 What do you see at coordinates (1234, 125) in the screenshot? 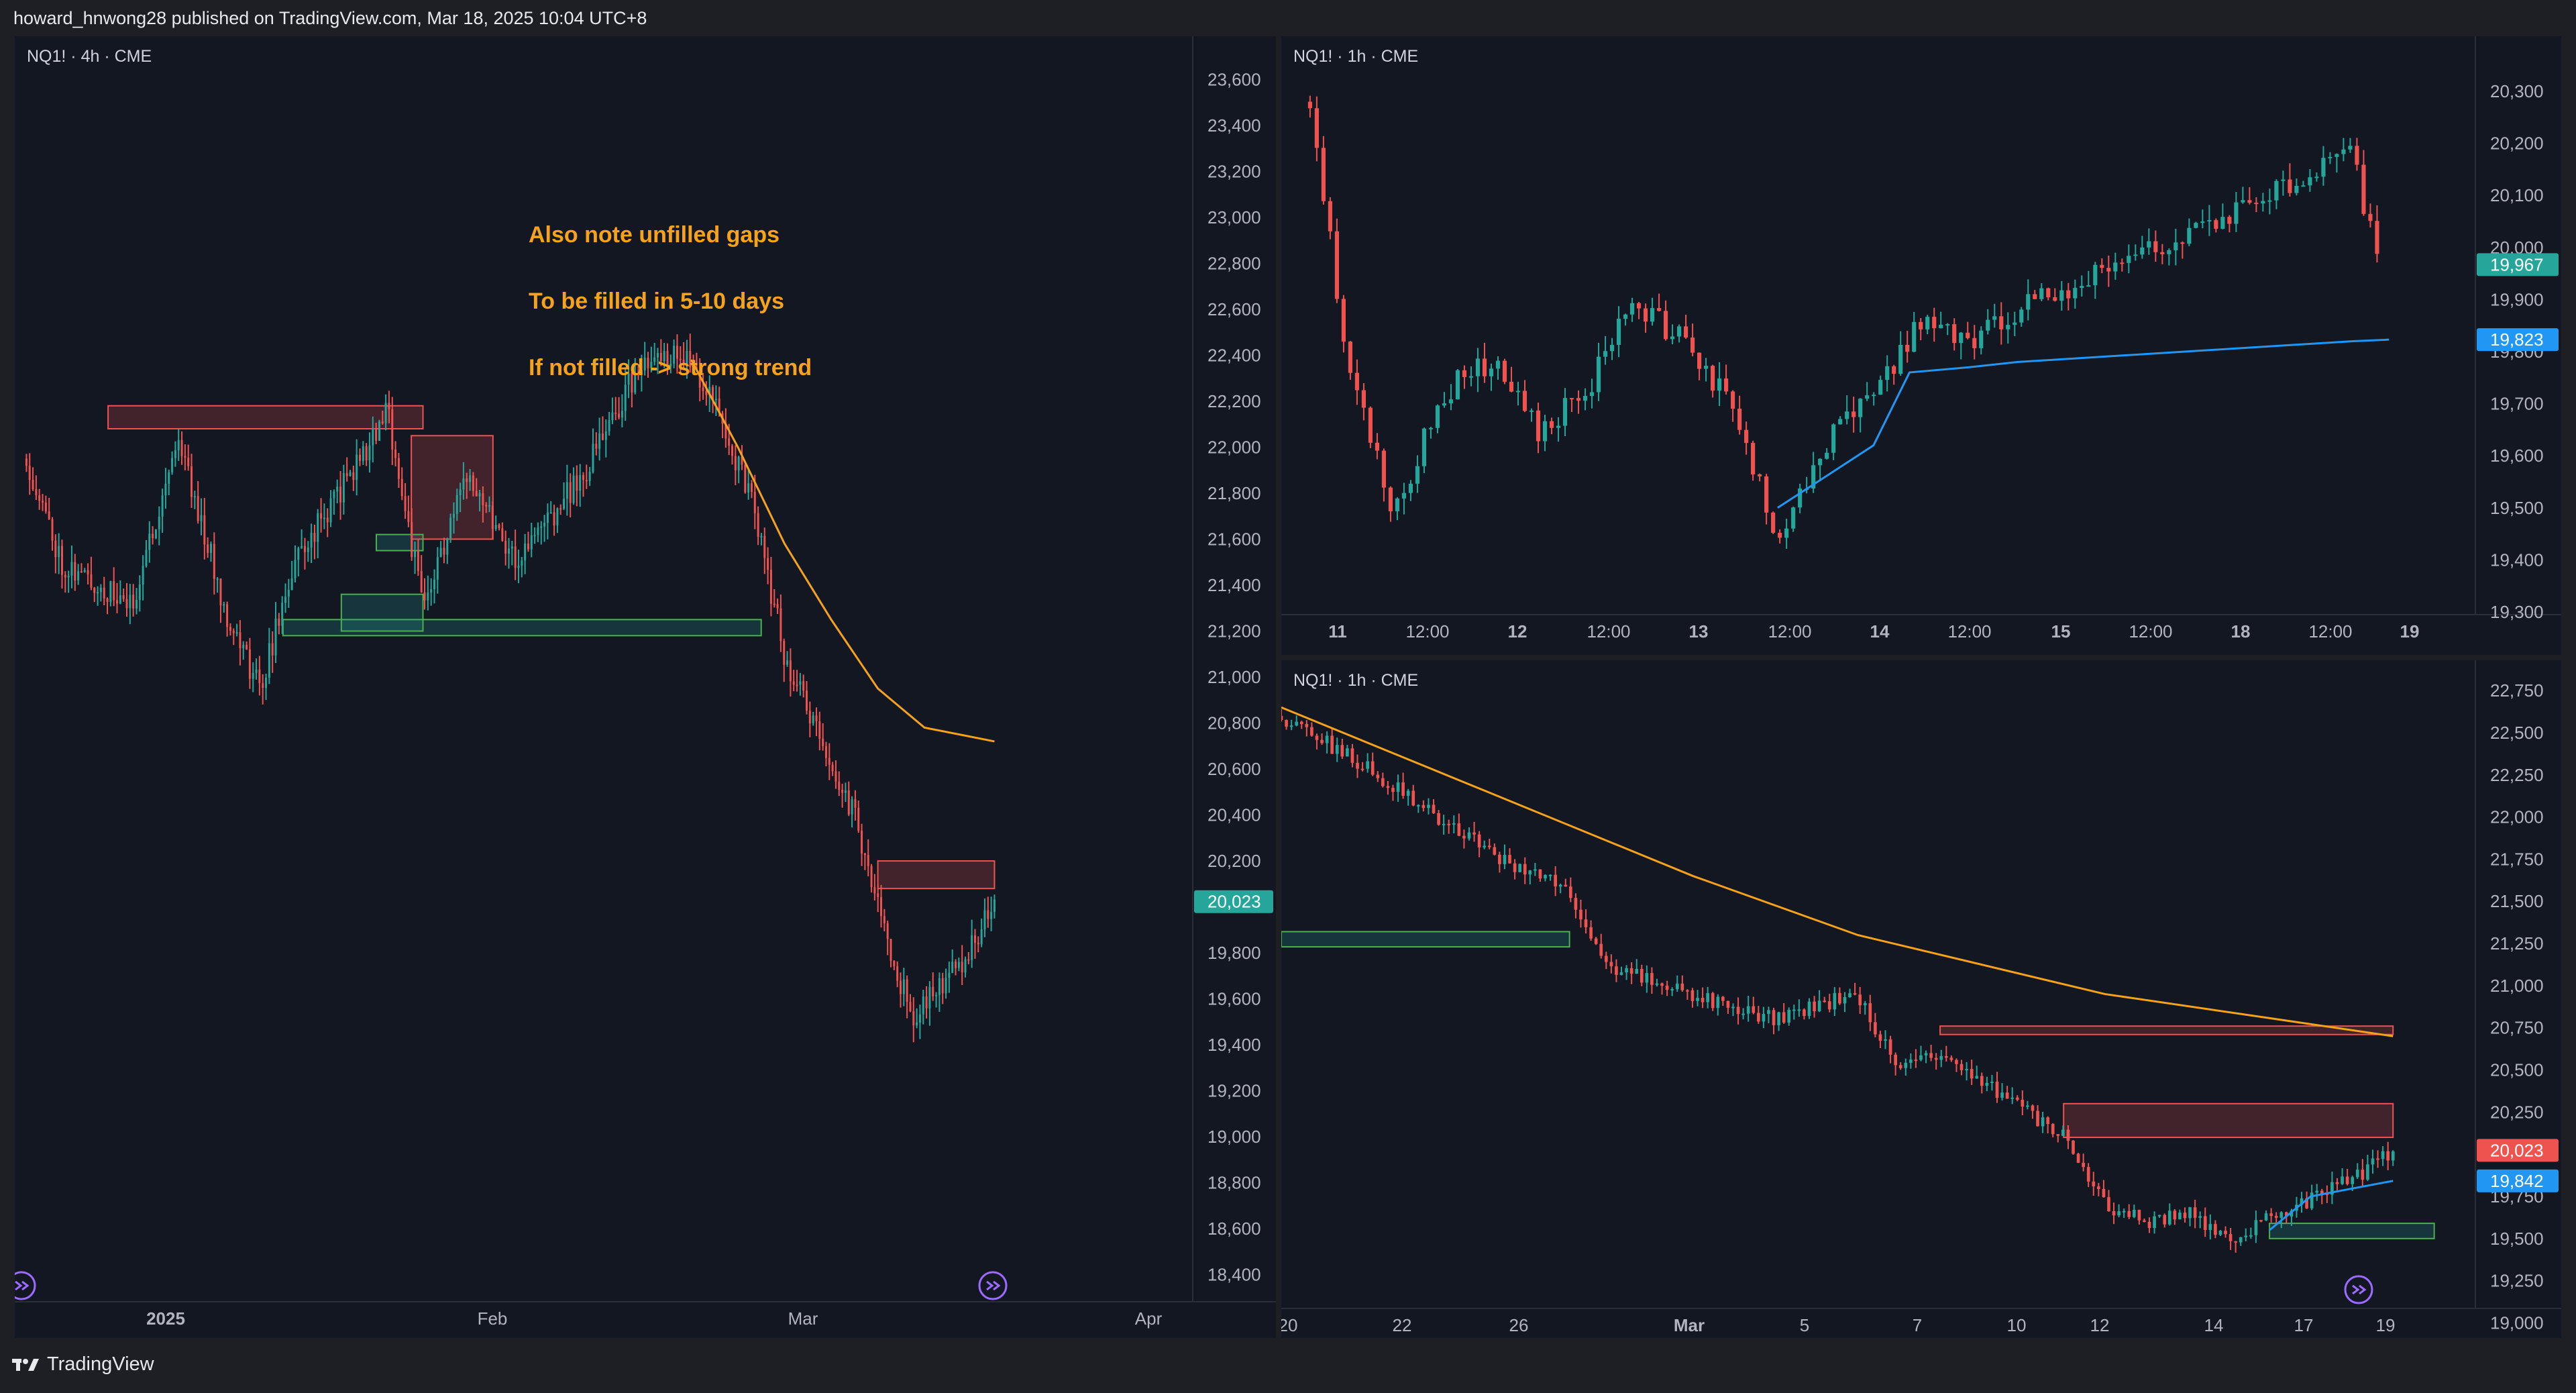
I see `y-tick-label: 23,400` at bounding box center [1234, 125].